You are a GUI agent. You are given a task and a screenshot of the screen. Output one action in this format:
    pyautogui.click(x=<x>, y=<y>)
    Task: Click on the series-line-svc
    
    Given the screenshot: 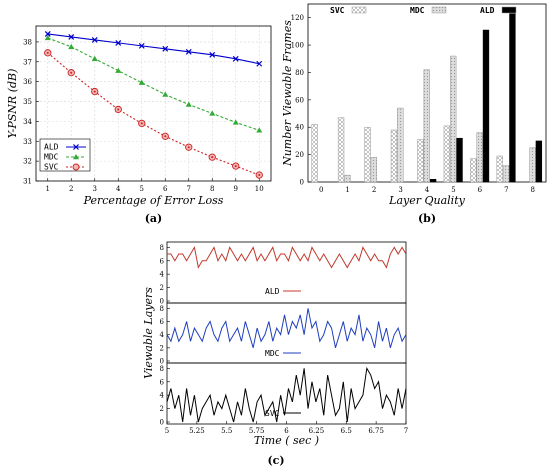 What is the action you would take?
    pyautogui.click(x=153, y=114)
    